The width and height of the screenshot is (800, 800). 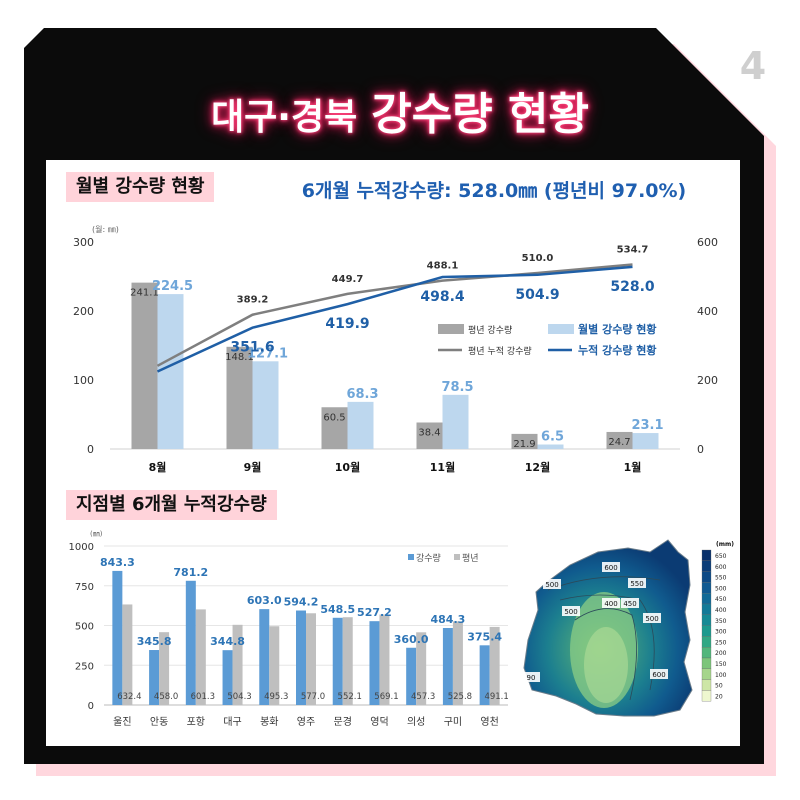 What do you see at coordinates (83, 311) in the screenshot?
I see `y-tick-label: 200` at bounding box center [83, 311].